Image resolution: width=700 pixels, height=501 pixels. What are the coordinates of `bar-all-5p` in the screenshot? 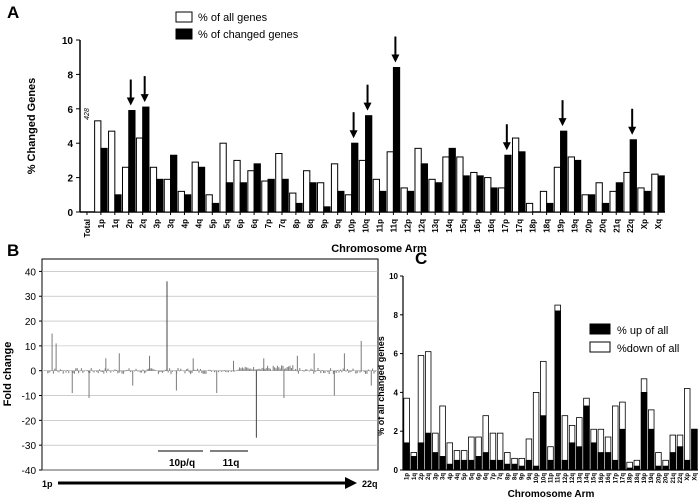 It's located at (209, 203).